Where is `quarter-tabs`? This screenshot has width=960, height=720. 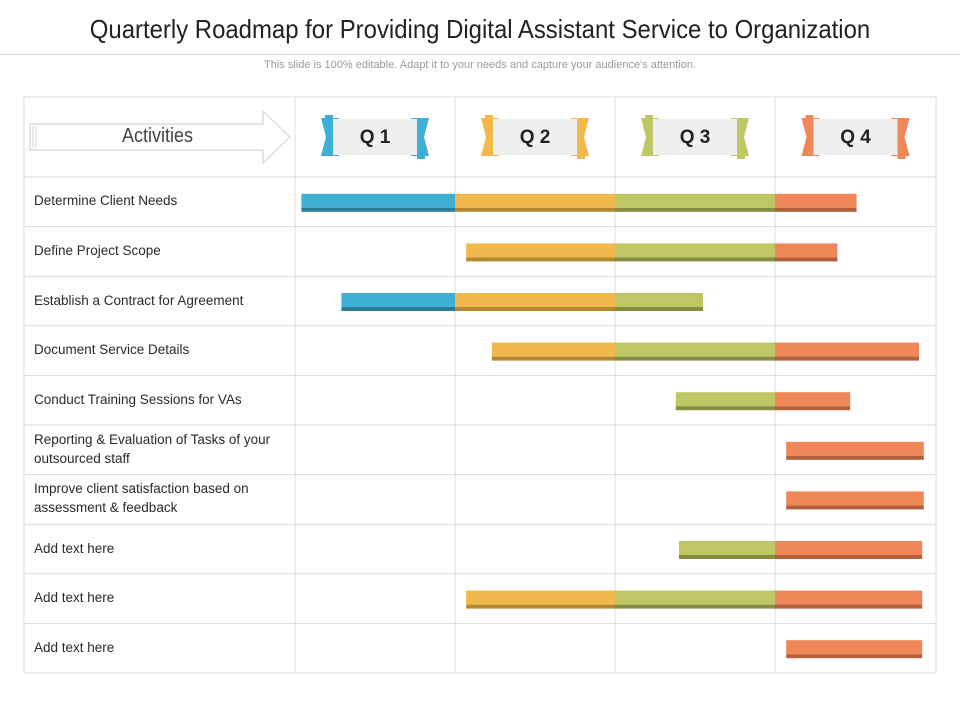
quarter-tabs is located at coordinates (615, 137).